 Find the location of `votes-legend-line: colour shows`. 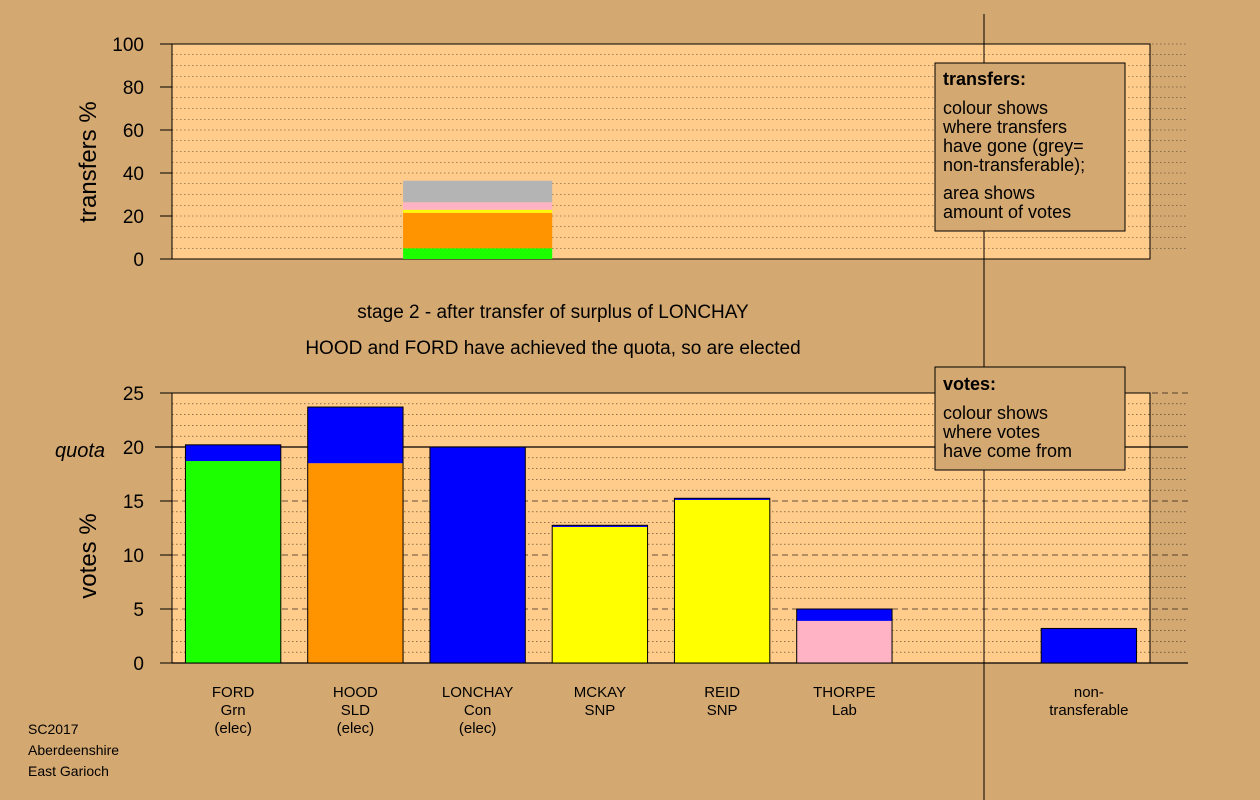

votes-legend-line: colour shows is located at coordinates (995, 413).